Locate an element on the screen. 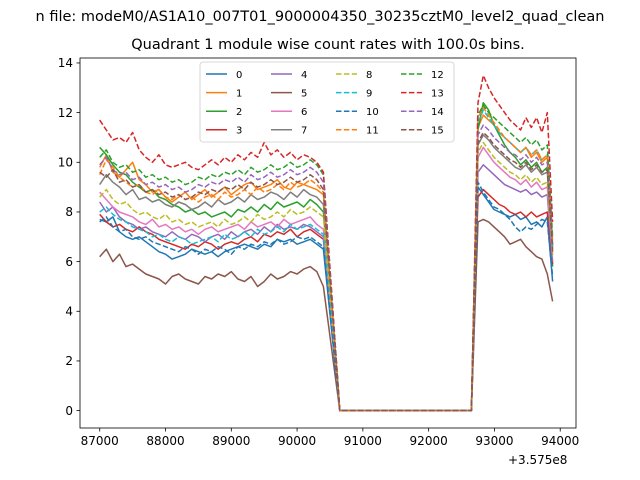 The height and width of the screenshot is (480, 640). legend-label-7: 7 is located at coordinates (304, 131).